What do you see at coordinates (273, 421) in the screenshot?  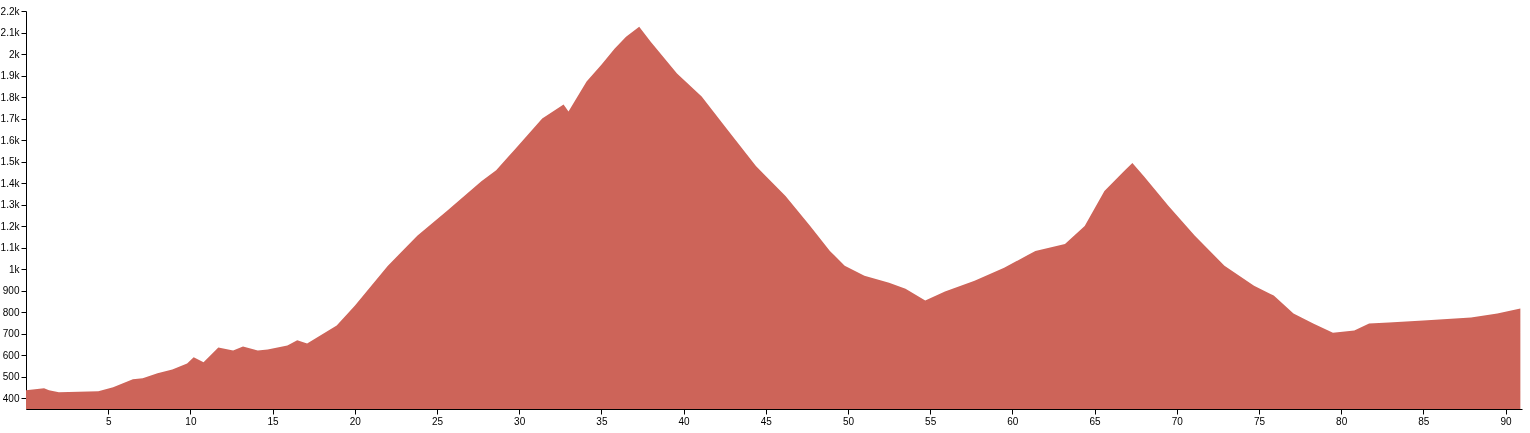 I see `x-tick-label: 15` at bounding box center [273, 421].